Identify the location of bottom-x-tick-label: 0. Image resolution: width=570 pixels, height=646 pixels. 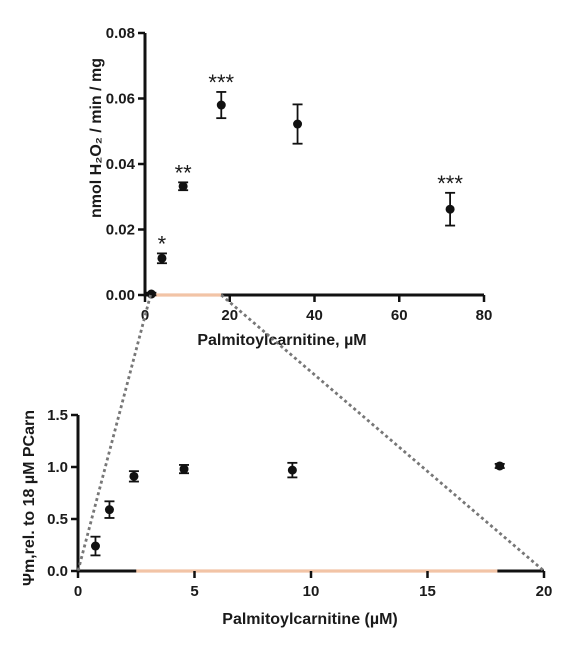
(78, 591).